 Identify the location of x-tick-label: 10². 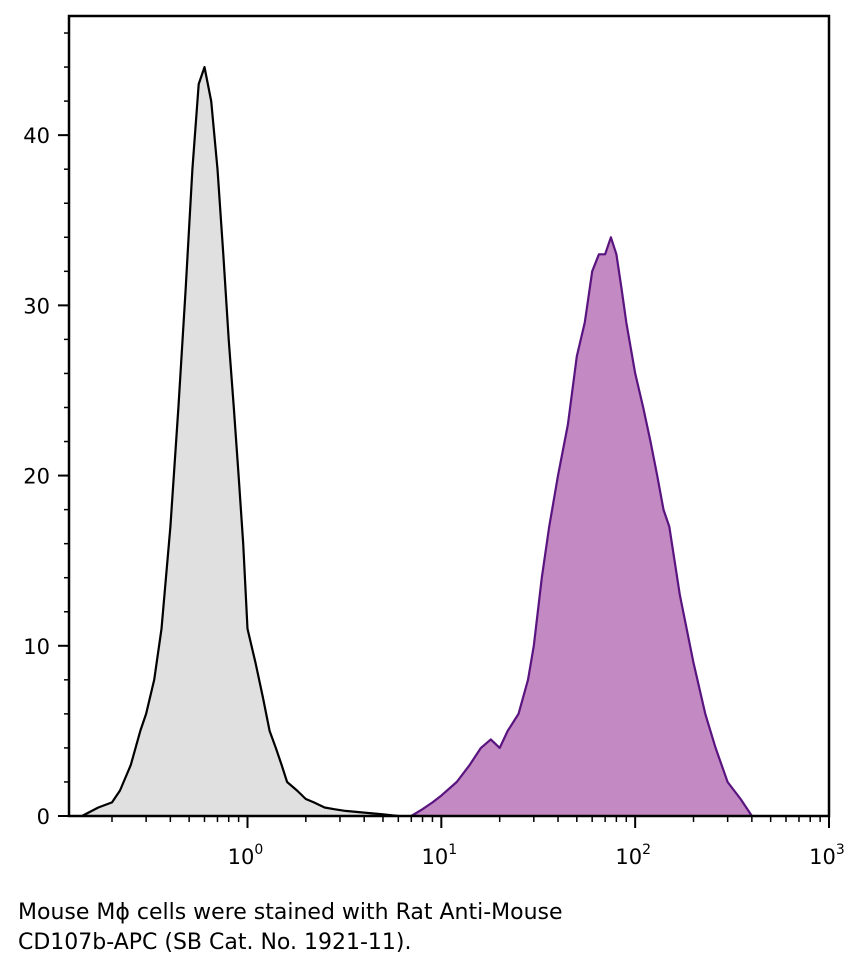
(633, 855).